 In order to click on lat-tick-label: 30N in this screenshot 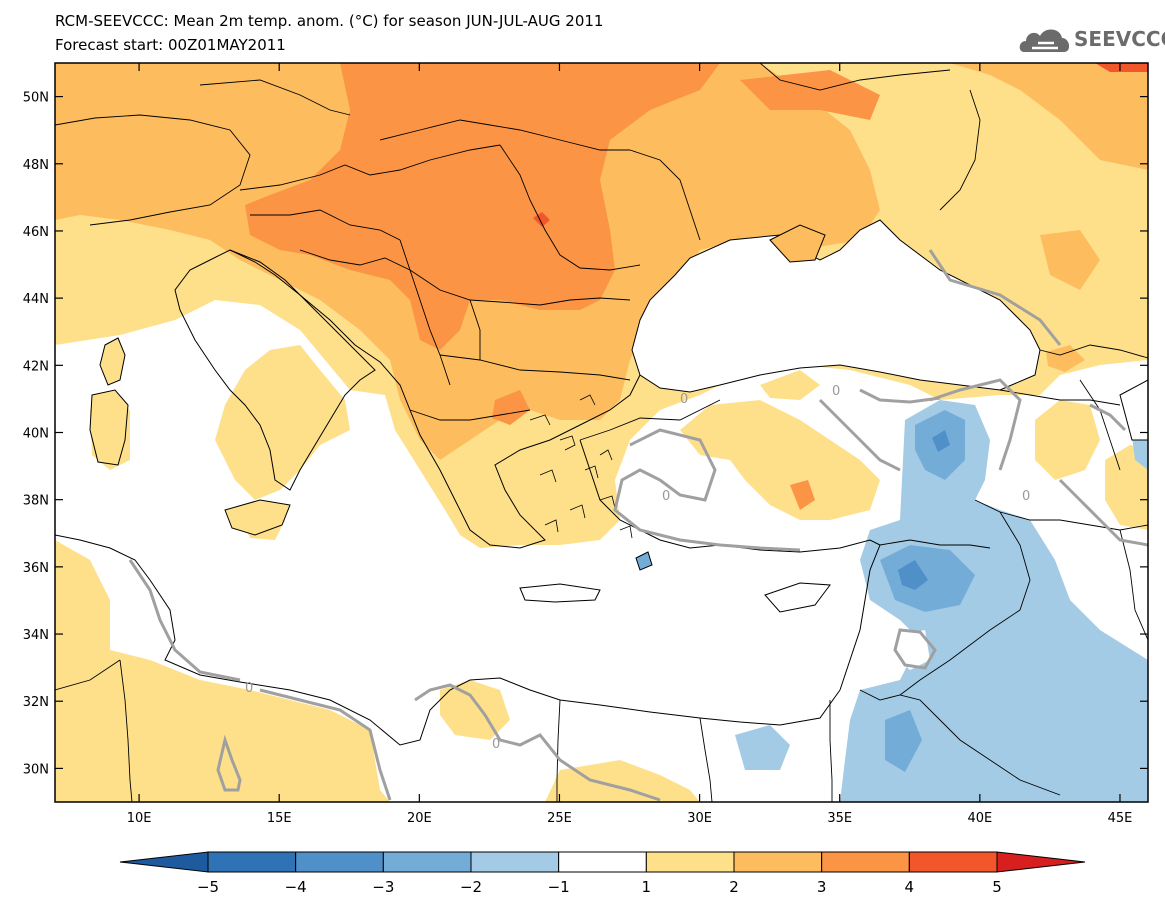, I will do `click(36, 769)`.